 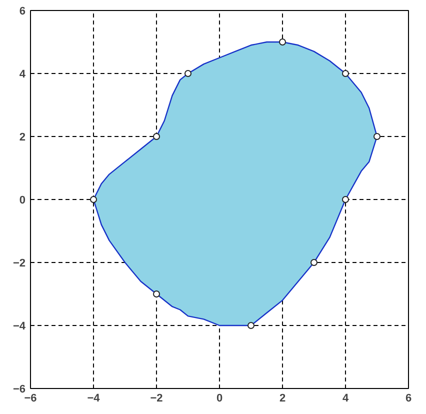 What do you see at coordinates (156, 398) in the screenshot?
I see `x-tick-label: −2` at bounding box center [156, 398].